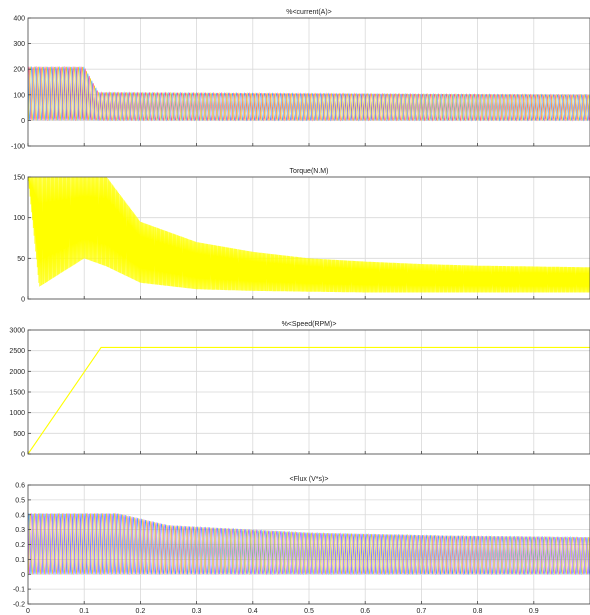  Describe the element at coordinates (18, 147) in the screenshot. I see `y-tick-label: -100` at that location.